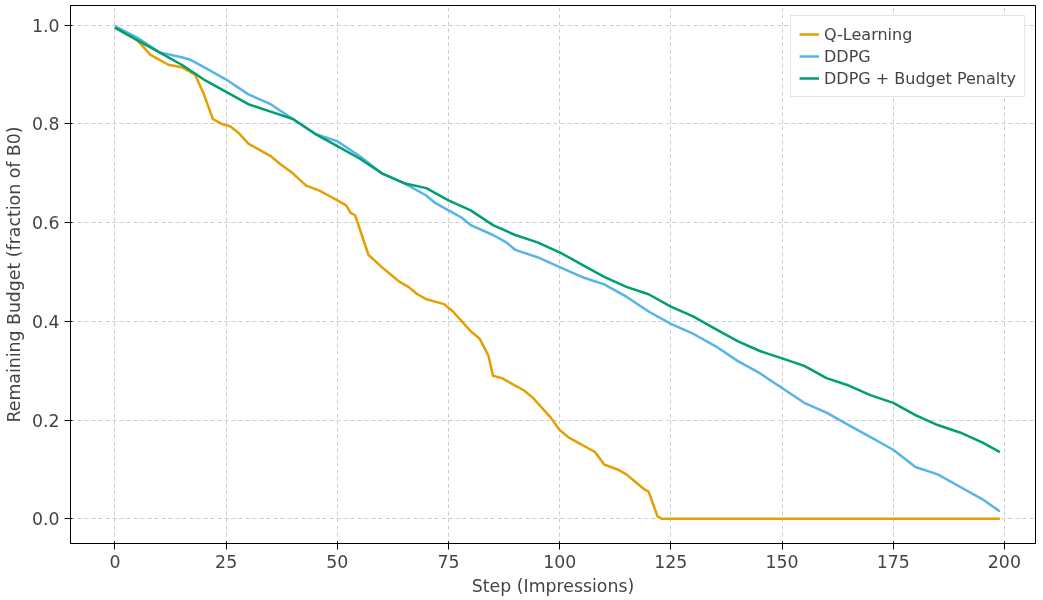  I want to click on legend-label: DDPG, so click(847, 56).